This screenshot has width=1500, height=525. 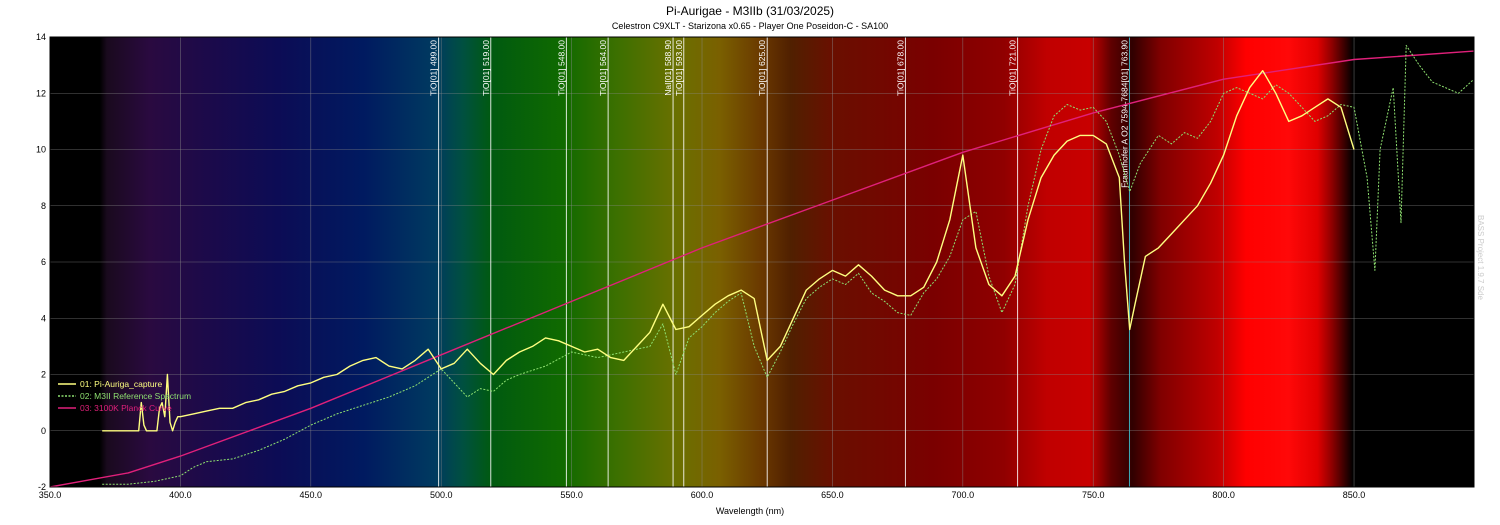 I want to click on reference-line-label: TiO[01] 548.00, so click(x=561, y=68).